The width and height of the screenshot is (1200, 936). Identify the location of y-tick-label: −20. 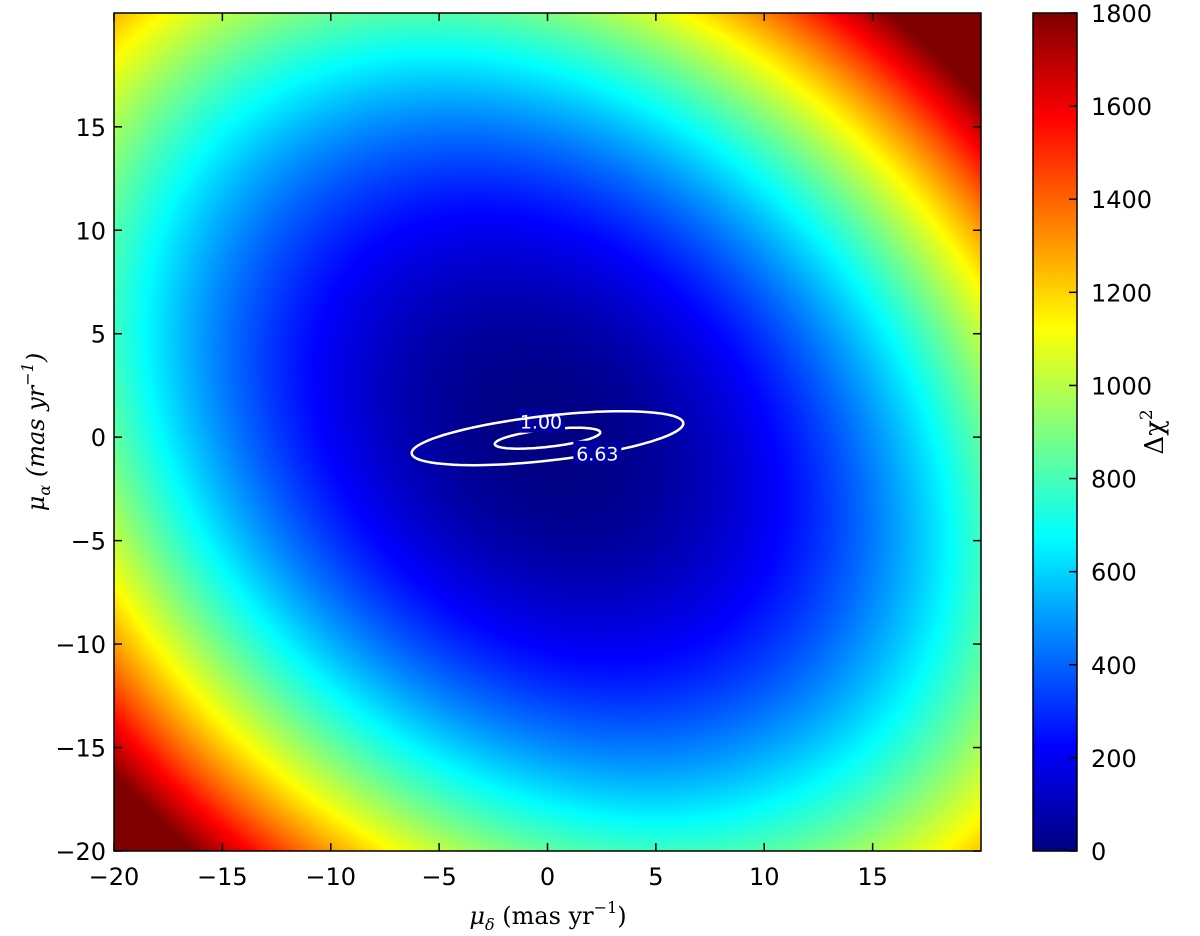
(80, 852).